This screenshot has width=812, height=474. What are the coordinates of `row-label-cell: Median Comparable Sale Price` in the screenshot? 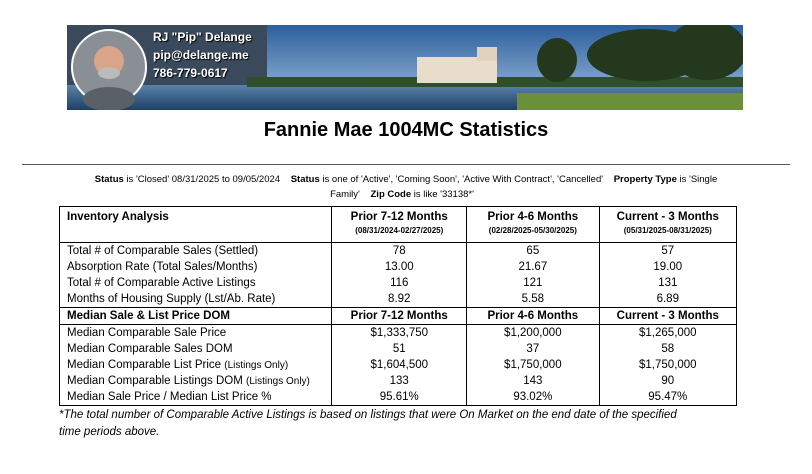 It's located at (195, 332).